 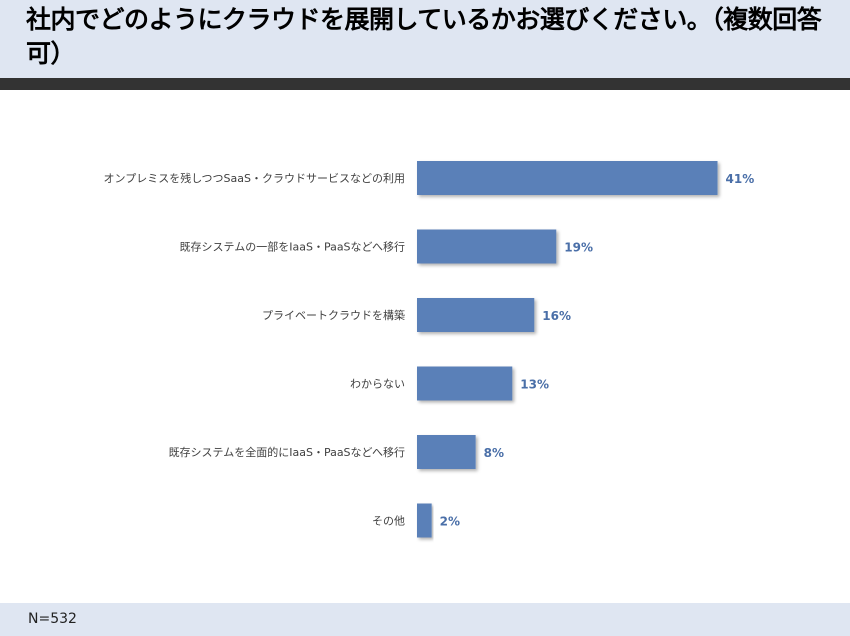 I want to click on footer-bar: N=532, so click(x=425, y=619).